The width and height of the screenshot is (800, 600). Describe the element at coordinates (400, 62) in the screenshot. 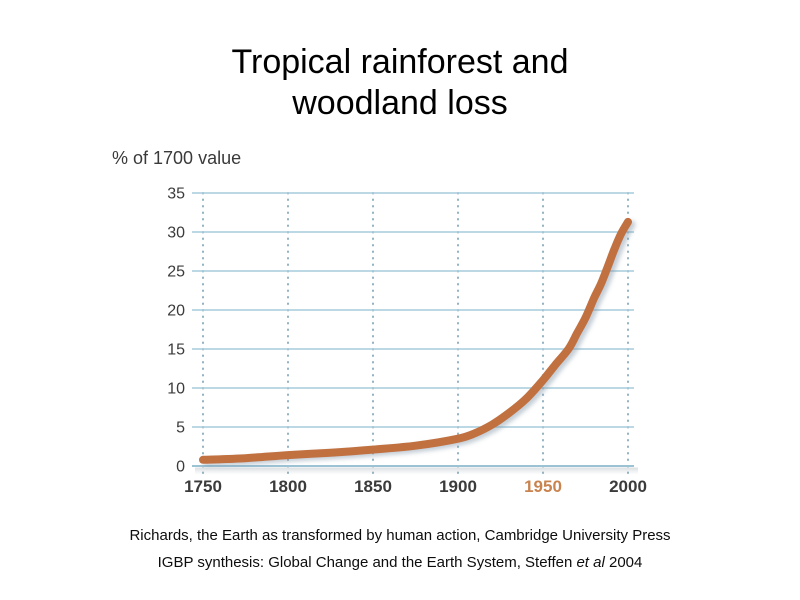

I see `slide-title-line1: Tropical rainforest and` at that location.